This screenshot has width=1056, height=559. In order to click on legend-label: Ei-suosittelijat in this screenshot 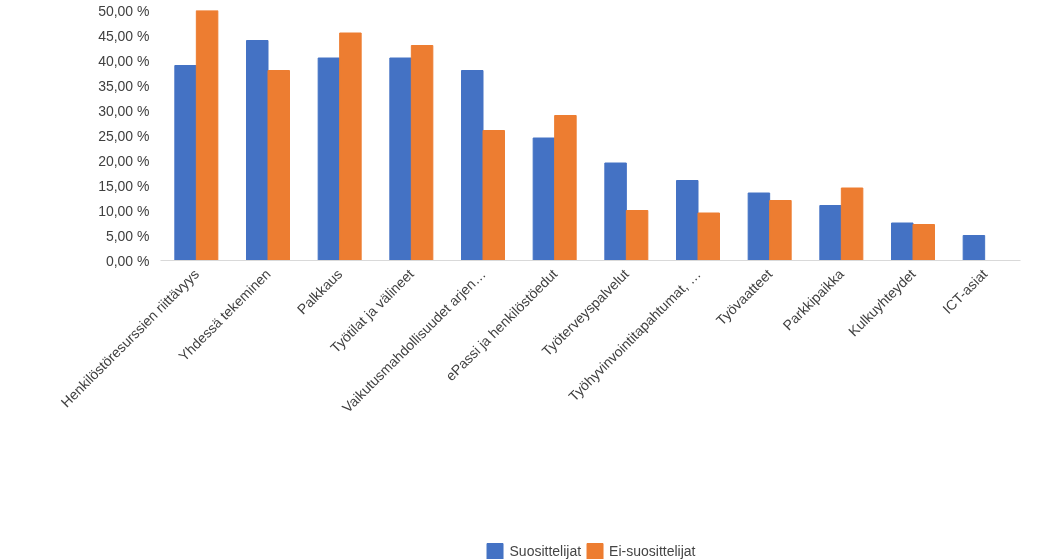, I will do `click(652, 551)`.